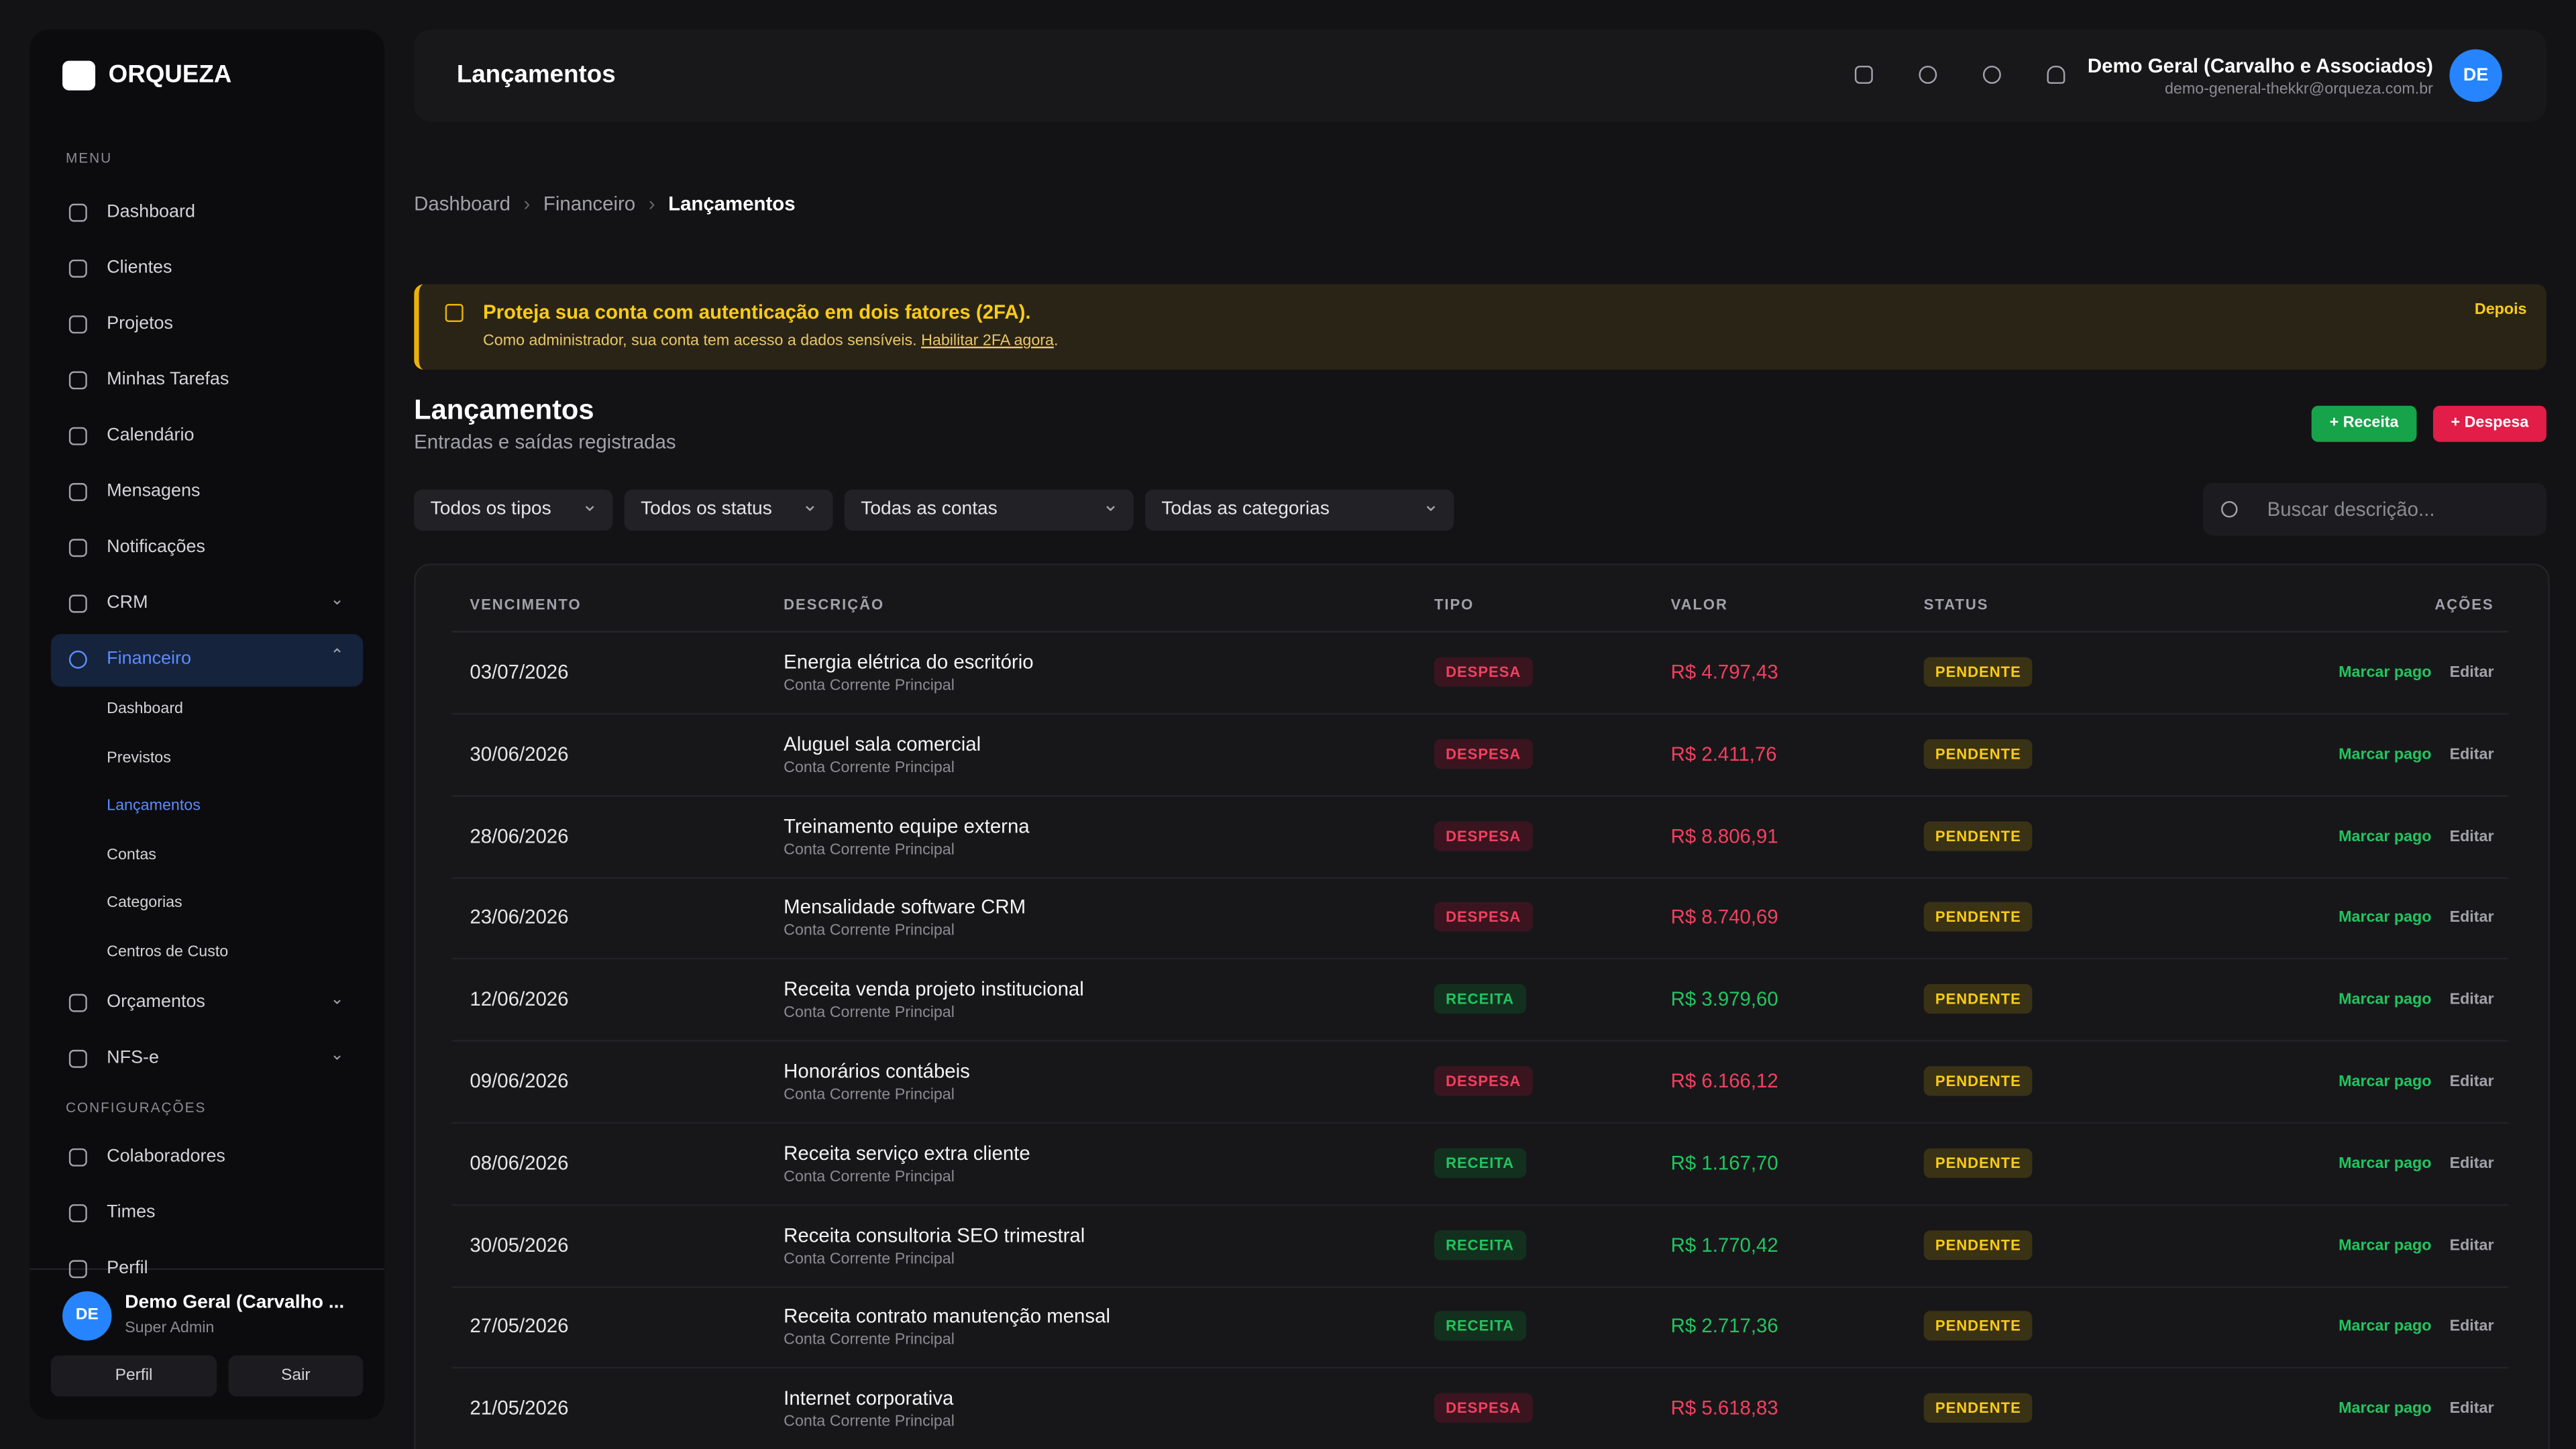 This screenshot has height=1449, width=2576. I want to click on submenu-item: Categorias, so click(144, 903).